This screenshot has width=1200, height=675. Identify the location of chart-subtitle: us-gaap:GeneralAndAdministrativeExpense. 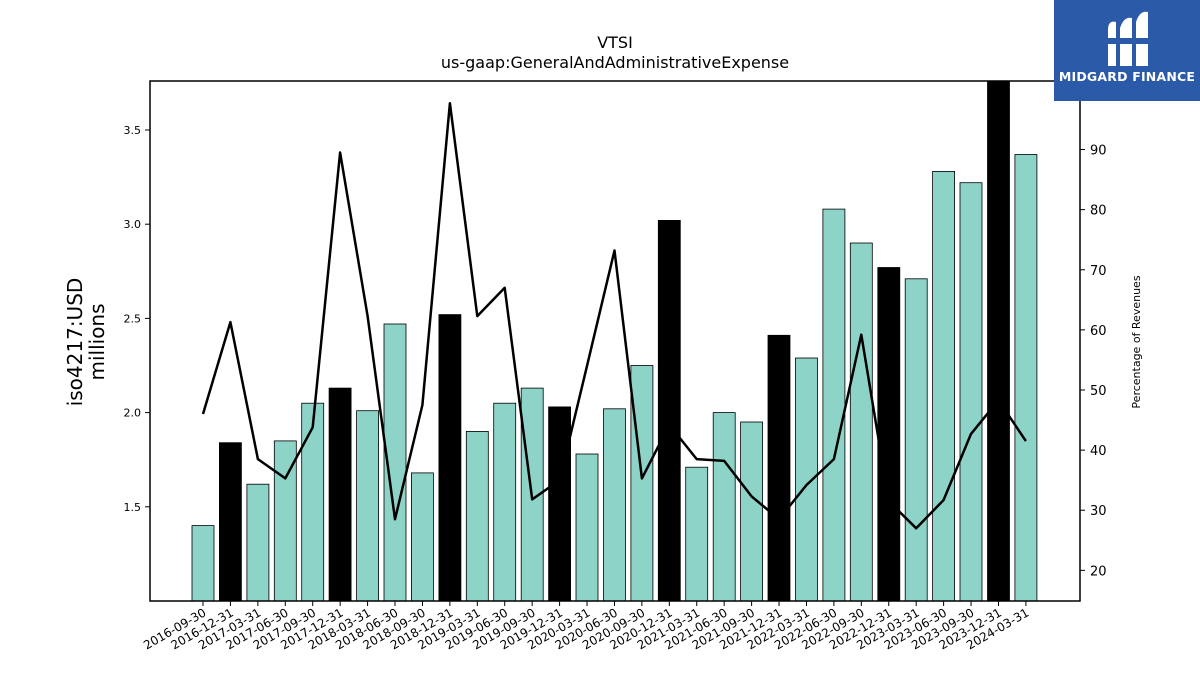
(615, 62).